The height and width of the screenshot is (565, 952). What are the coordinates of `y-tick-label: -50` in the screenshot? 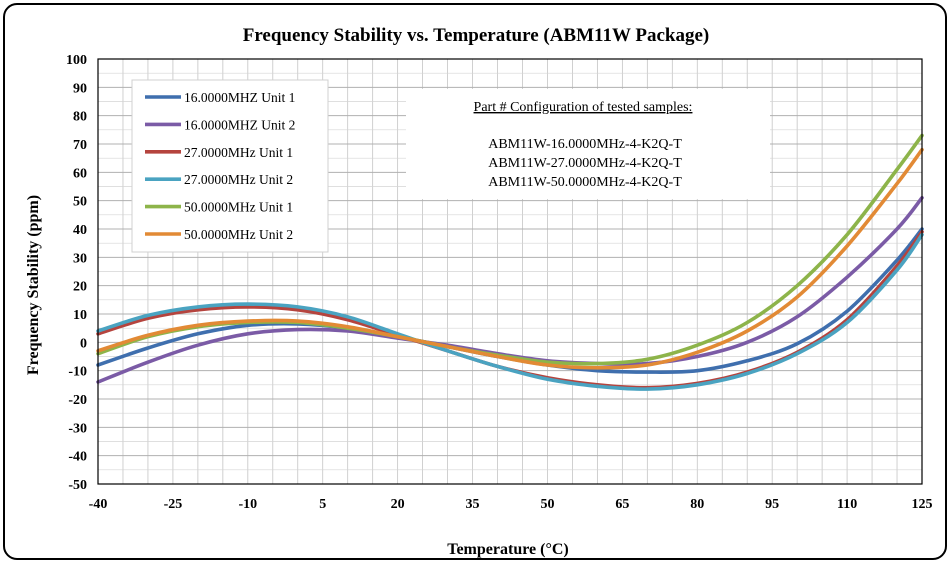 It's located at (77, 485).